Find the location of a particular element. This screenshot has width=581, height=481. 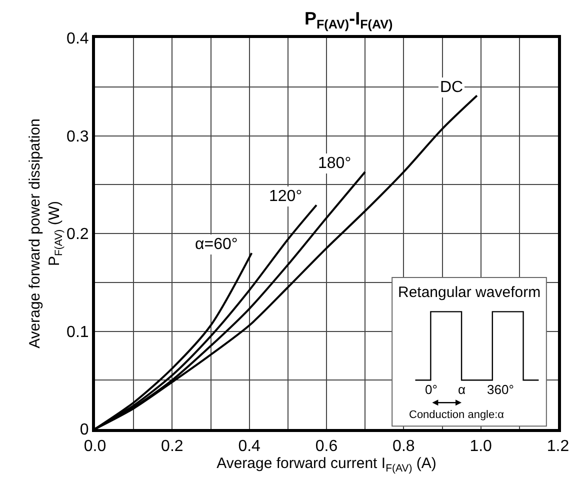

y-tick-label: 0.3 is located at coordinates (77, 137).